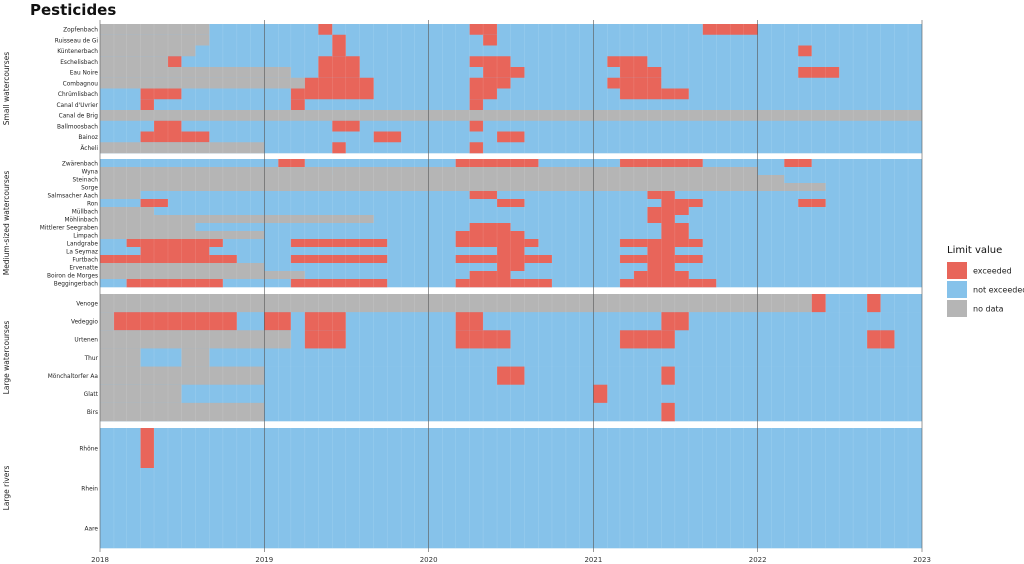 The image size is (1024, 564). I want to click on row-label: Zopfenbach, so click(80, 30).